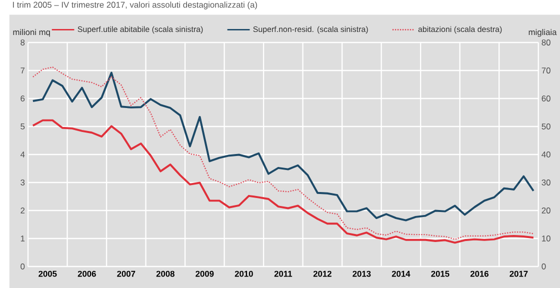  I want to click on y-tick-label: 4, so click(22, 155).